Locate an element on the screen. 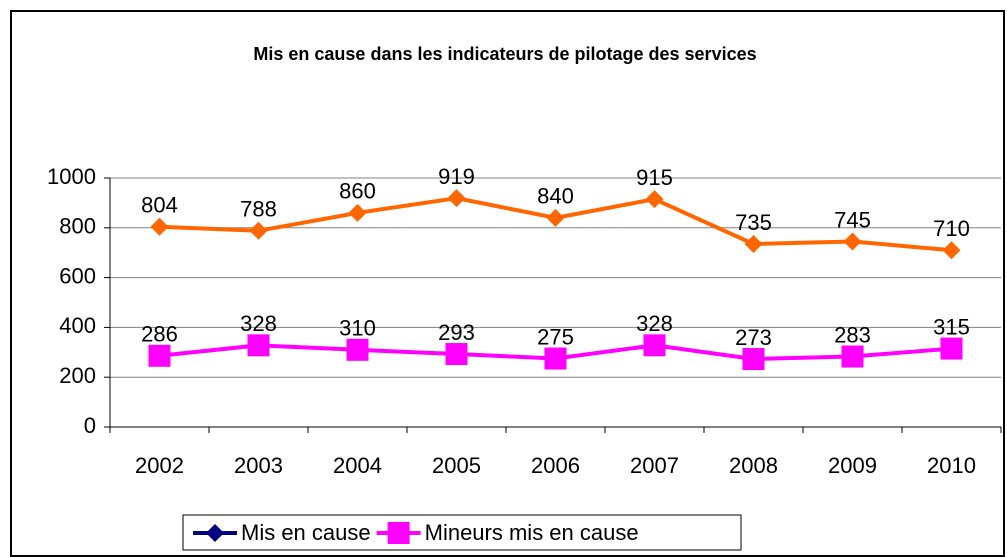 The image size is (1007, 557). data-label: 310 is located at coordinates (357, 328).